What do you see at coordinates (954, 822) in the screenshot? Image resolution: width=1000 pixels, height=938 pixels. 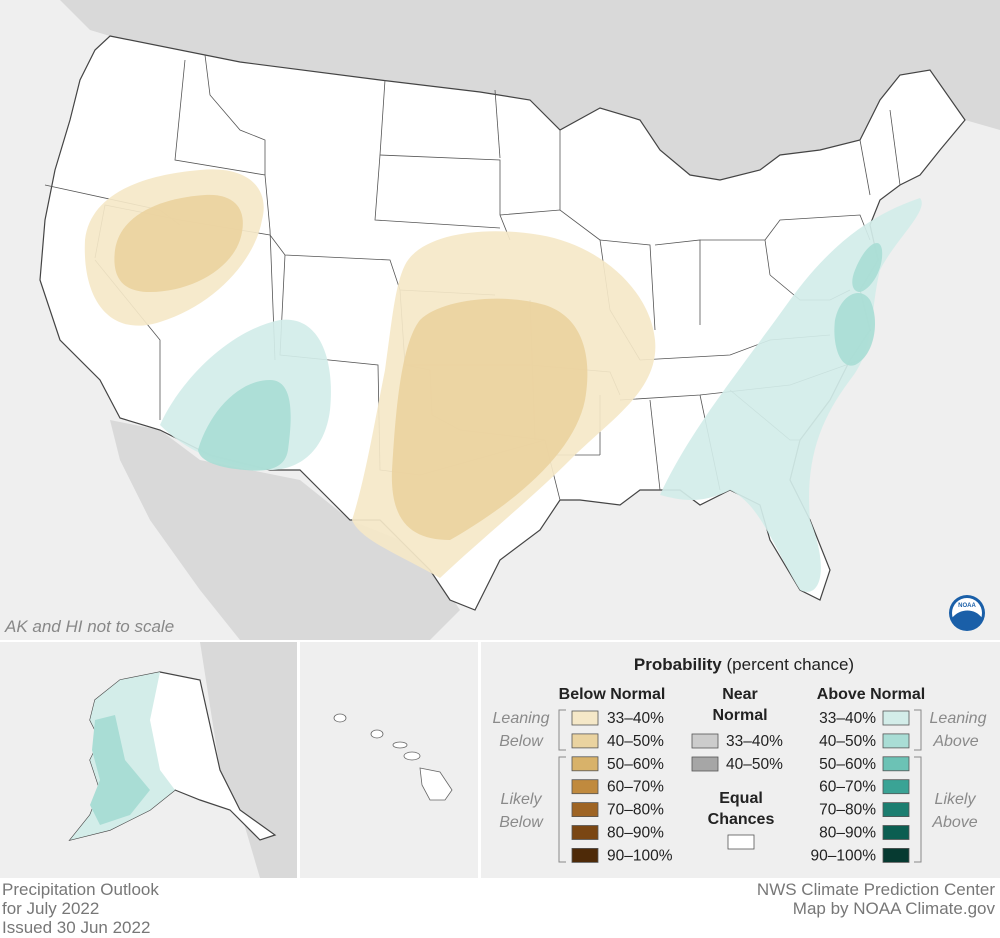 I see `legend-above-likely-2: Above` at bounding box center [954, 822].